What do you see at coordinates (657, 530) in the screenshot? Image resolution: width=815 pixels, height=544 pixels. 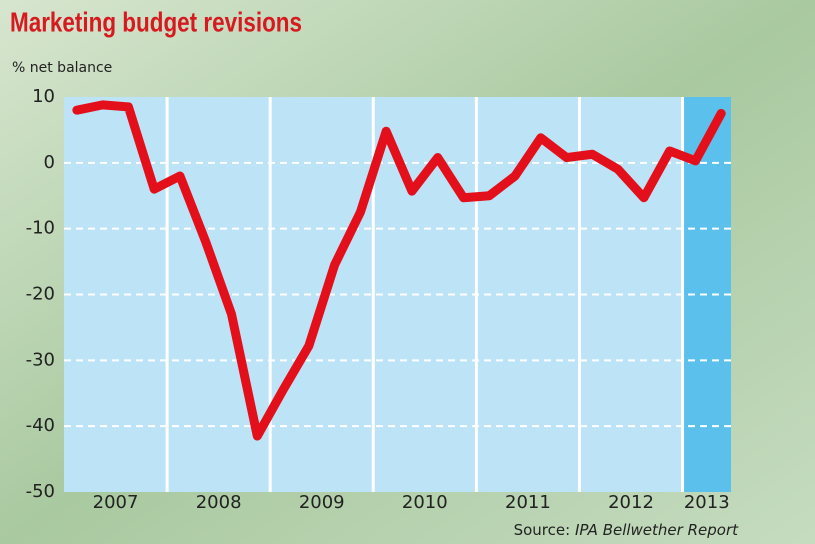 I see `source-name: IPA Bellwether Report` at bounding box center [657, 530].